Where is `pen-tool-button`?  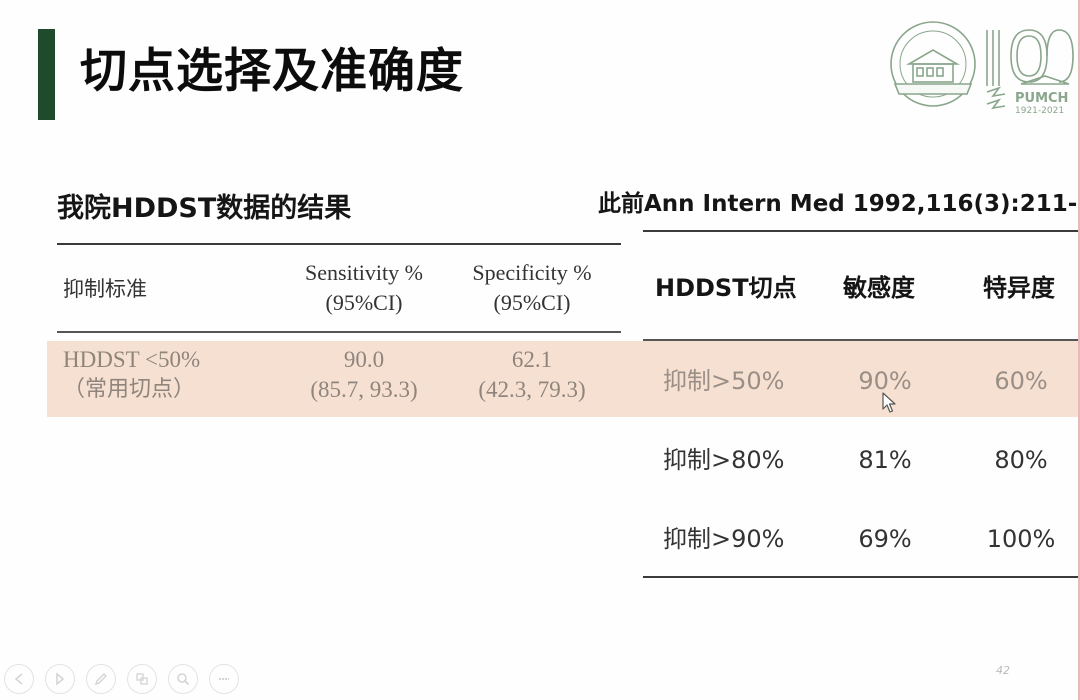 pen-tool-button is located at coordinates (101, 679).